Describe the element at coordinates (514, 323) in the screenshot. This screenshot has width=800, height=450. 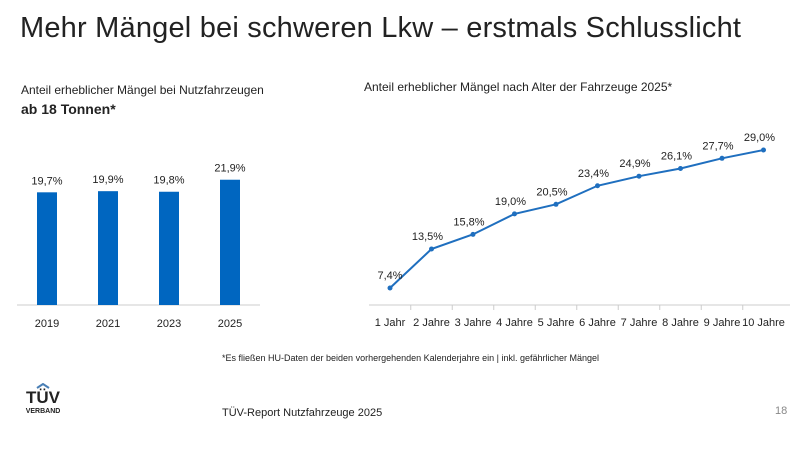
I see `line-x-tick-label: 4 Jahre` at that location.